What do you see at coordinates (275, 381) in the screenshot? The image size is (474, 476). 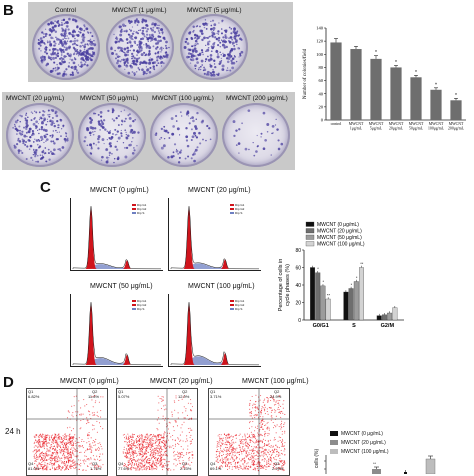 I see `flow-label-100: MWCNT (100 μg/mL)` at bounding box center [275, 381].